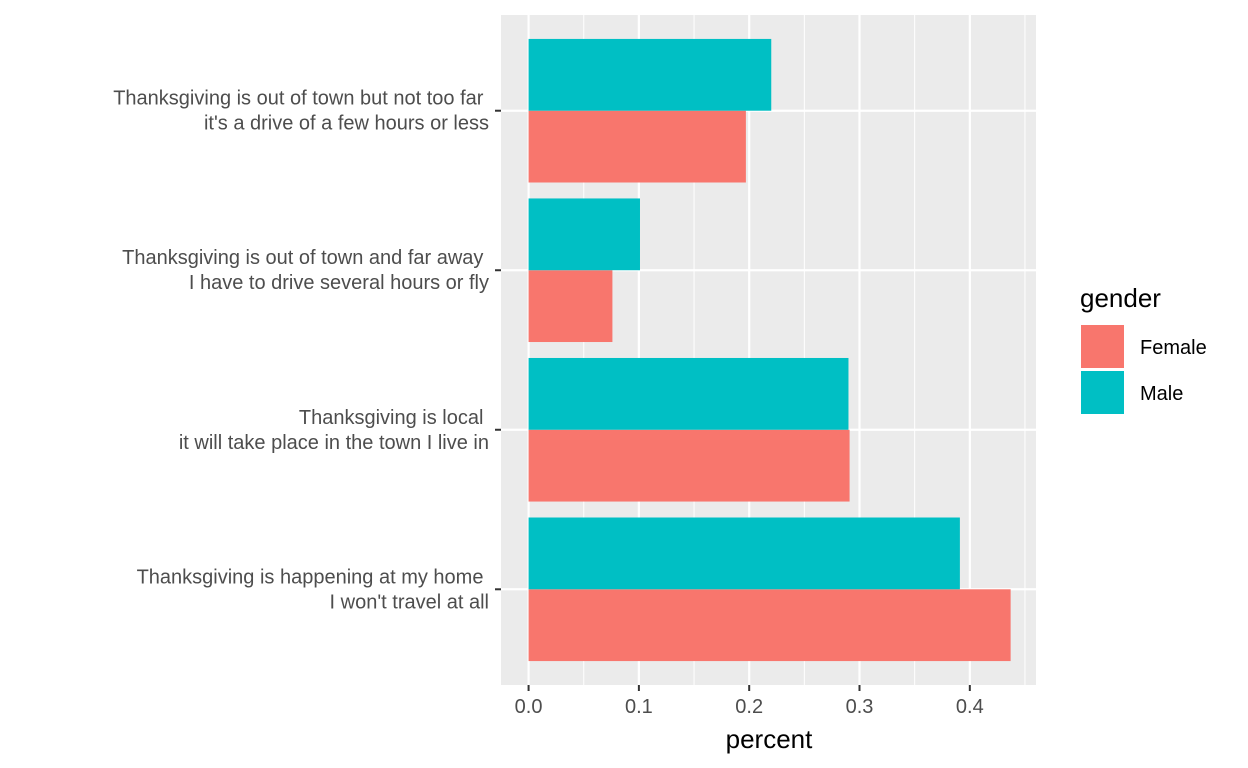  I want to click on legend-key-female, so click(1102, 346).